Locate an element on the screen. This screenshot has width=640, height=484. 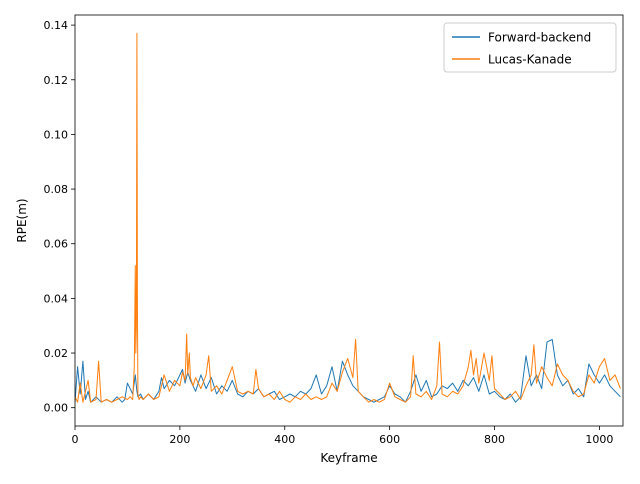
x-tick-label: 400 is located at coordinates (284, 439).